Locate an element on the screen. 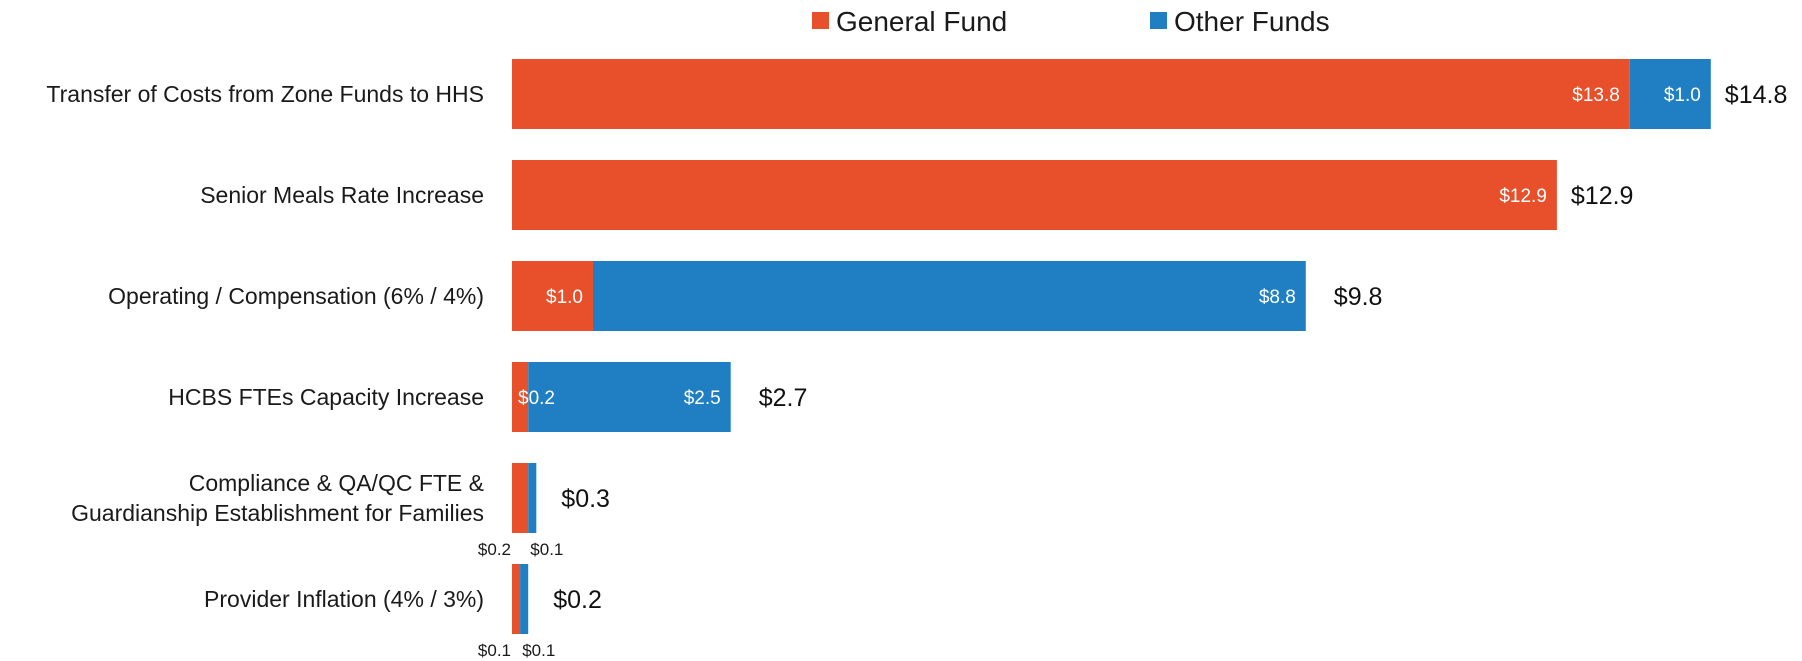  category-label: HCBS FTEs Capacity Increase is located at coordinates (326, 397).